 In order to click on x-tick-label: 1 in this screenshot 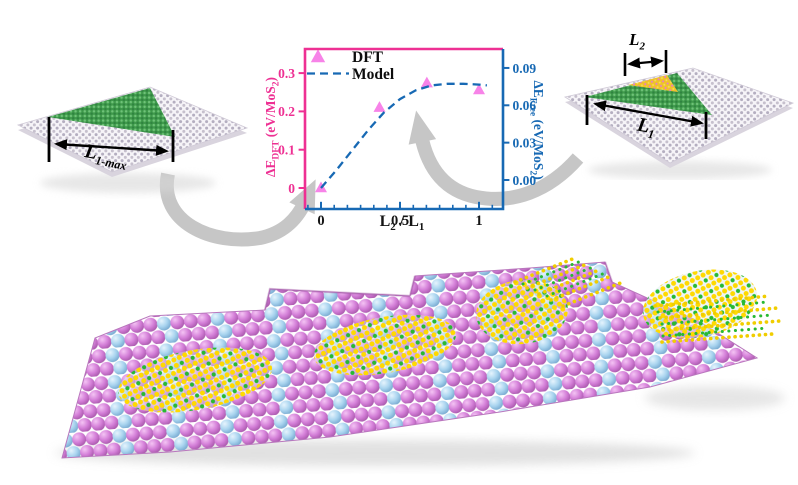, I will do `click(478, 221)`.